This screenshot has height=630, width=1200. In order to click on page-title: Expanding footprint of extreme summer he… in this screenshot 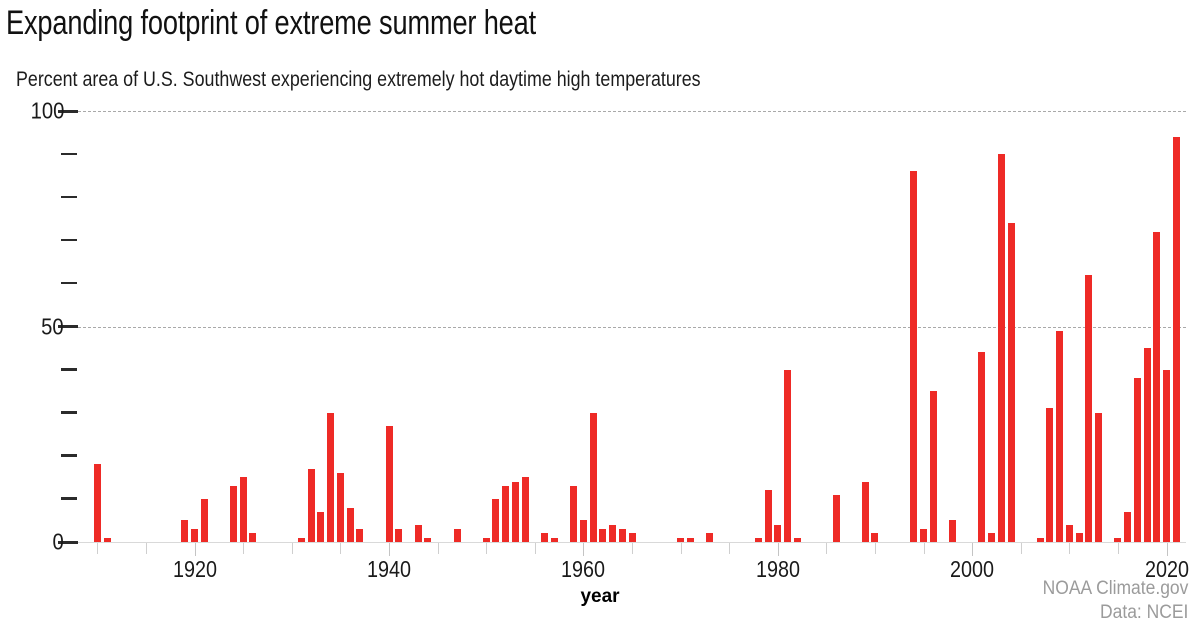, I will do `click(271, 23)`.